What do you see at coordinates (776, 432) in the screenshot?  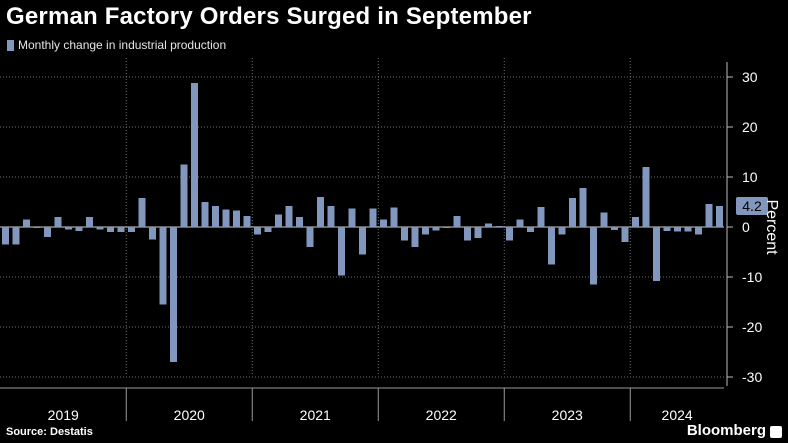 I see `chart-icon` at bounding box center [776, 432].